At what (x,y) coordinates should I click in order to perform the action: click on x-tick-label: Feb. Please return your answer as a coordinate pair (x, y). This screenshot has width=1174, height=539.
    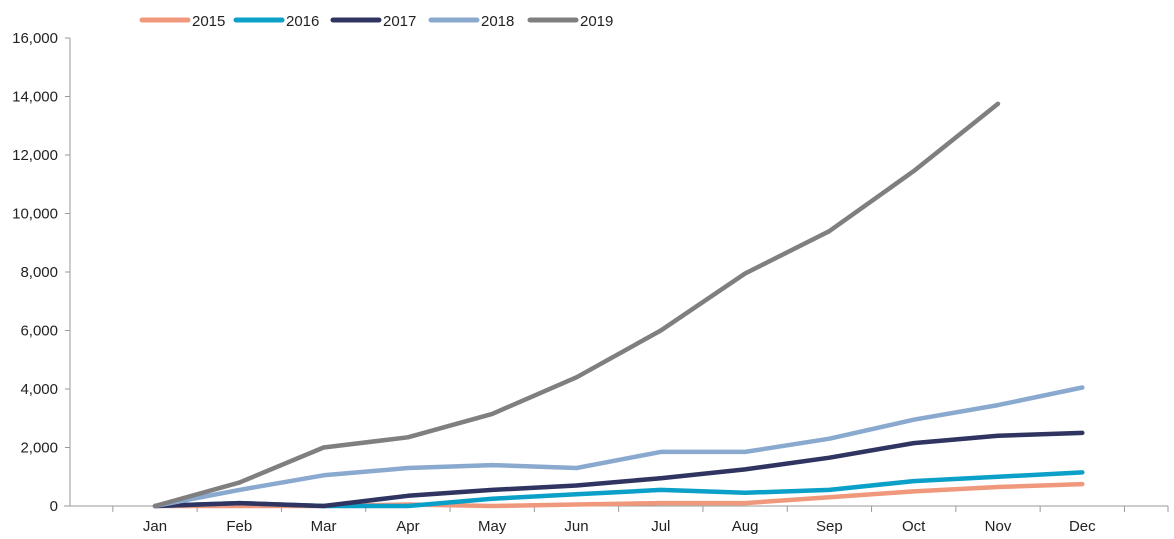
    Looking at the image, I should click on (239, 526).